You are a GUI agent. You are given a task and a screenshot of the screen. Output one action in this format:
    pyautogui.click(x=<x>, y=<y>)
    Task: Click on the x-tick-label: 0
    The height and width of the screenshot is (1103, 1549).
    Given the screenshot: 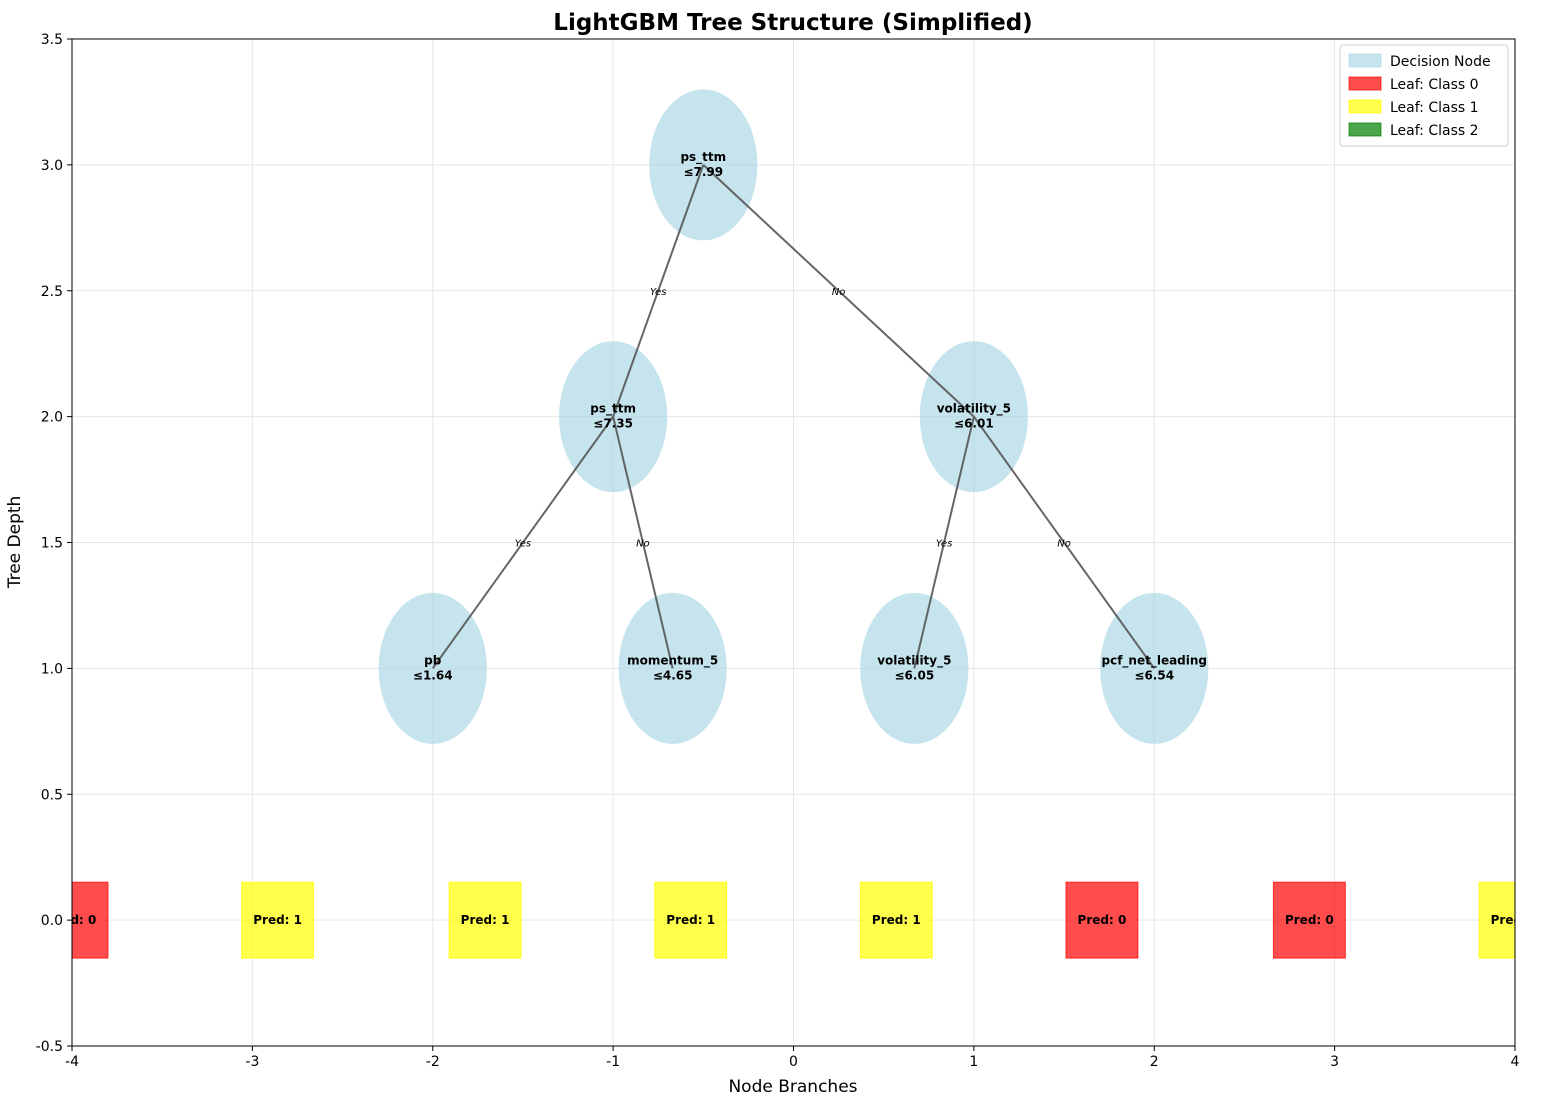 What is the action you would take?
    pyautogui.click(x=793, y=1062)
    